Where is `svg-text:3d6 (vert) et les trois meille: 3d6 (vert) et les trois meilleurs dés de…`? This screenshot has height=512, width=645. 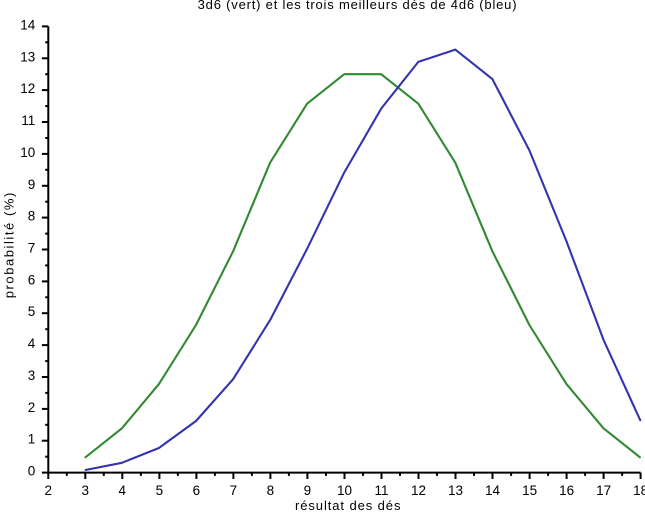
svg-text:3d6 (vert) et les trois meille: 3d6 (vert) et les trois meilleurs dés de… is located at coordinates (358, 6).